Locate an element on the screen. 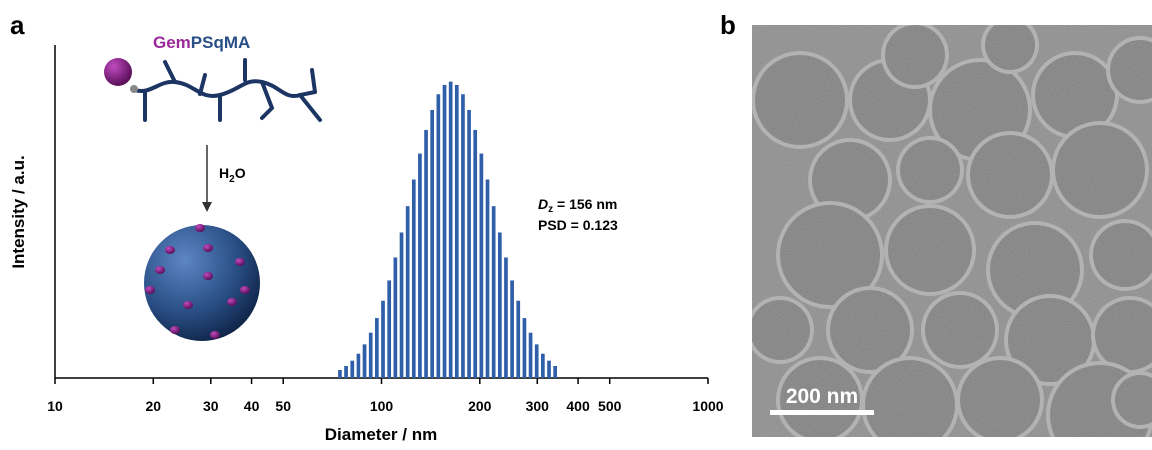 This screenshot has height=450, width=1152. x-tick-label: 20 is located at coordinates (153, 406).